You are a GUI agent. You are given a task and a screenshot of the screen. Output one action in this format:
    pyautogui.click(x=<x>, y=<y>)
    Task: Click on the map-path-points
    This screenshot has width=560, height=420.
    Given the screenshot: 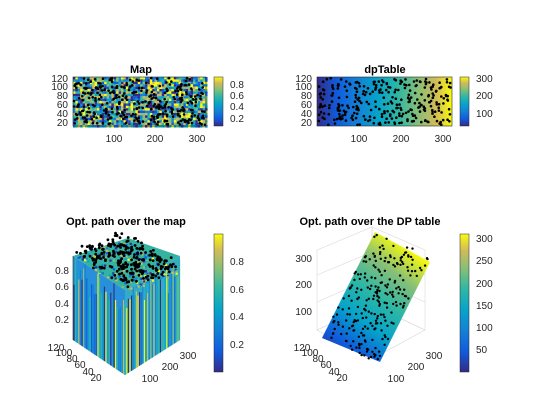 What is the action you would take?
    pyautogui.click(x=139, y=101)
    